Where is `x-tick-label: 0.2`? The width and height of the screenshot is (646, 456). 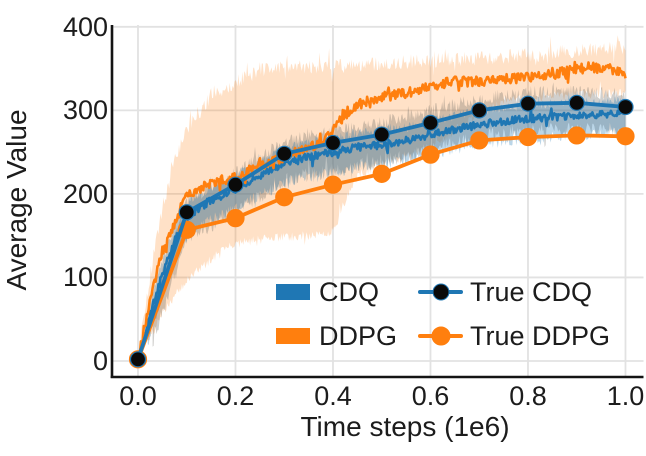
x-tick-label: 0.2 is located at coordinates (235, 396).